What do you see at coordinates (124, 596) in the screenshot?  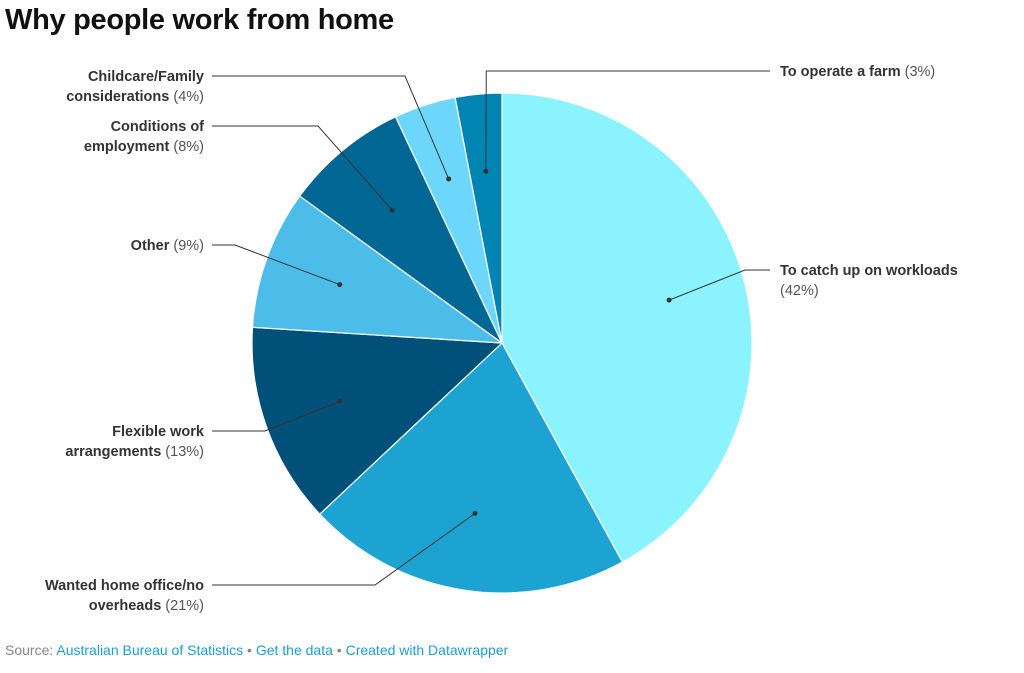 I see `slice-label: Wanted home office/no overheads (21%)` at bounding box center [124, 596].